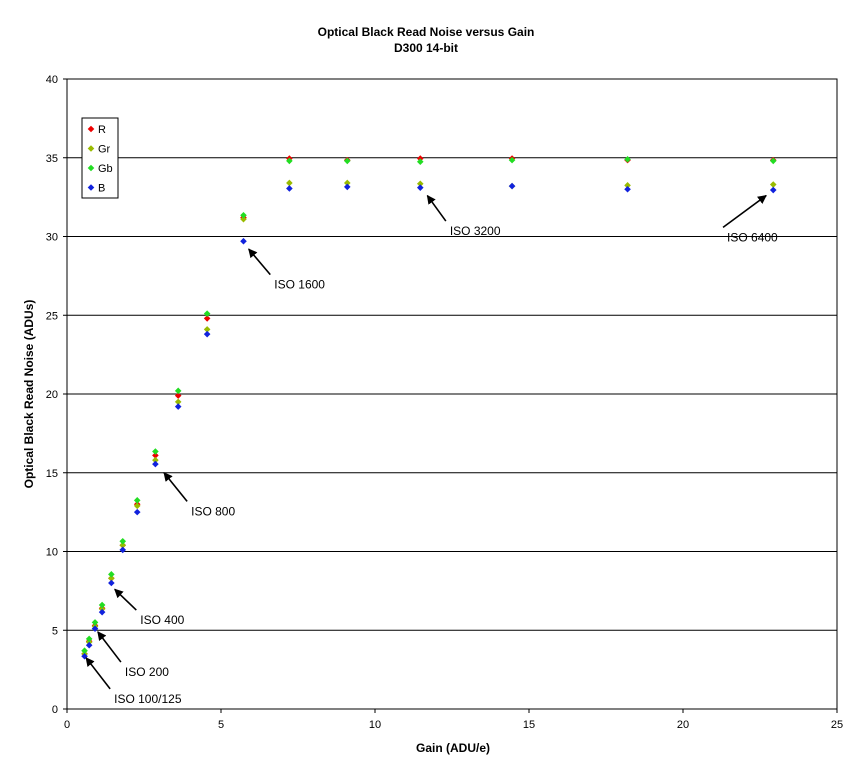 This screenshot has height=777, width=853. Describe the element at coordinates (52, 159) in the screenshot. I see `y-tick-label: 35` at that location.